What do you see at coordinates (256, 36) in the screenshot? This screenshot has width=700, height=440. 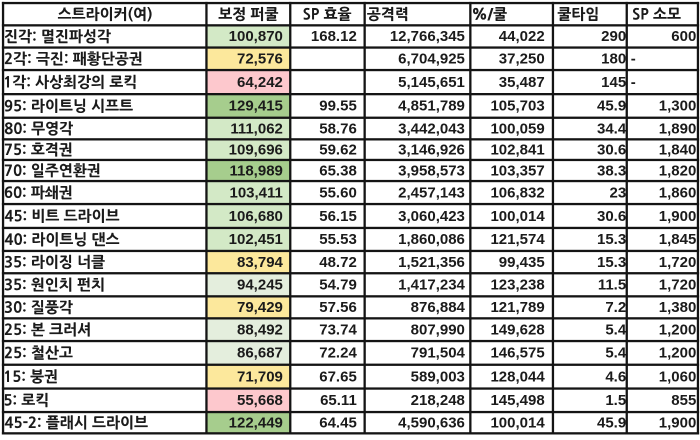 I see `svg-text: 100,870` at bounding box center [256, 36].